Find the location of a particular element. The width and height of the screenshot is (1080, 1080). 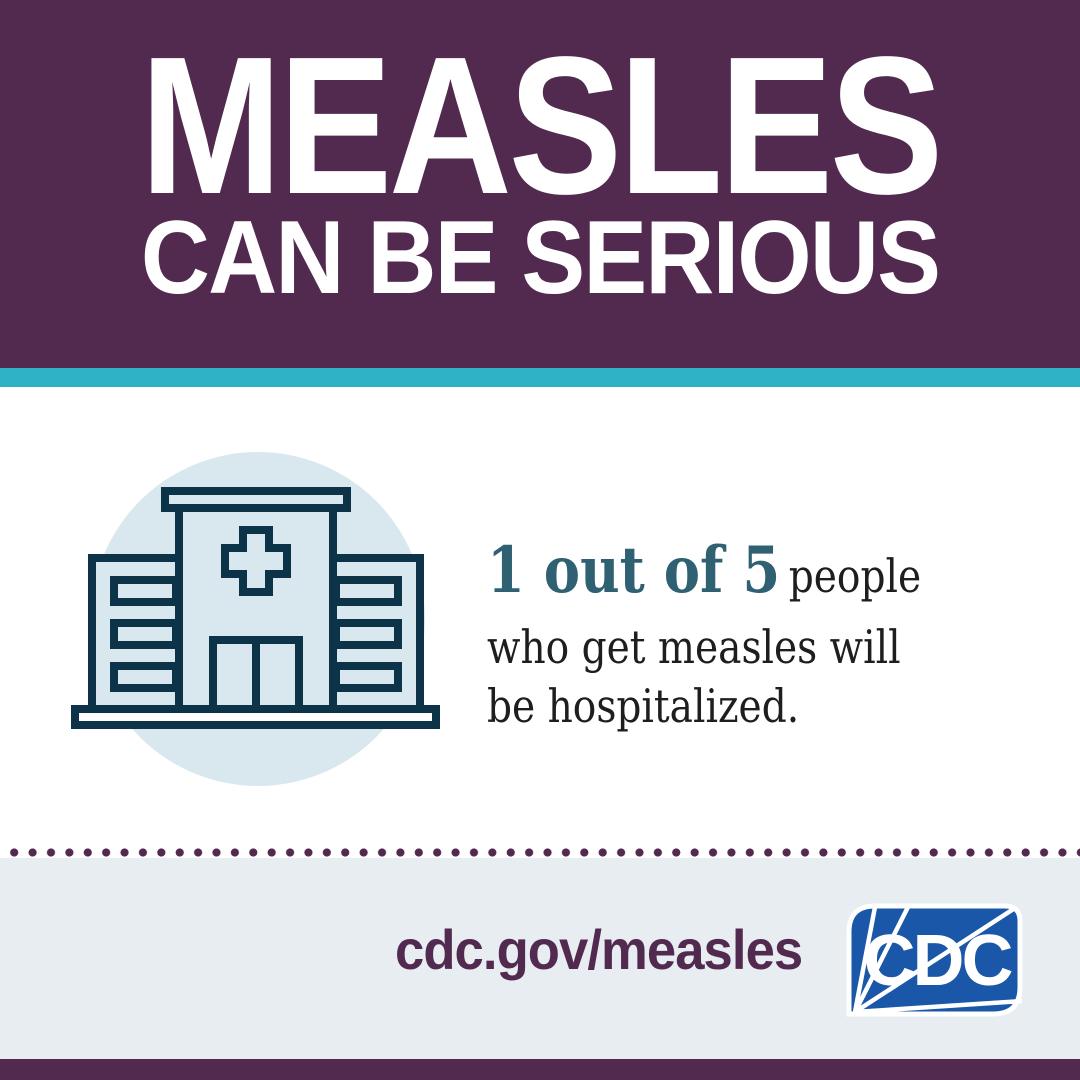

dotted-divider is located at coordinates (540, 852).